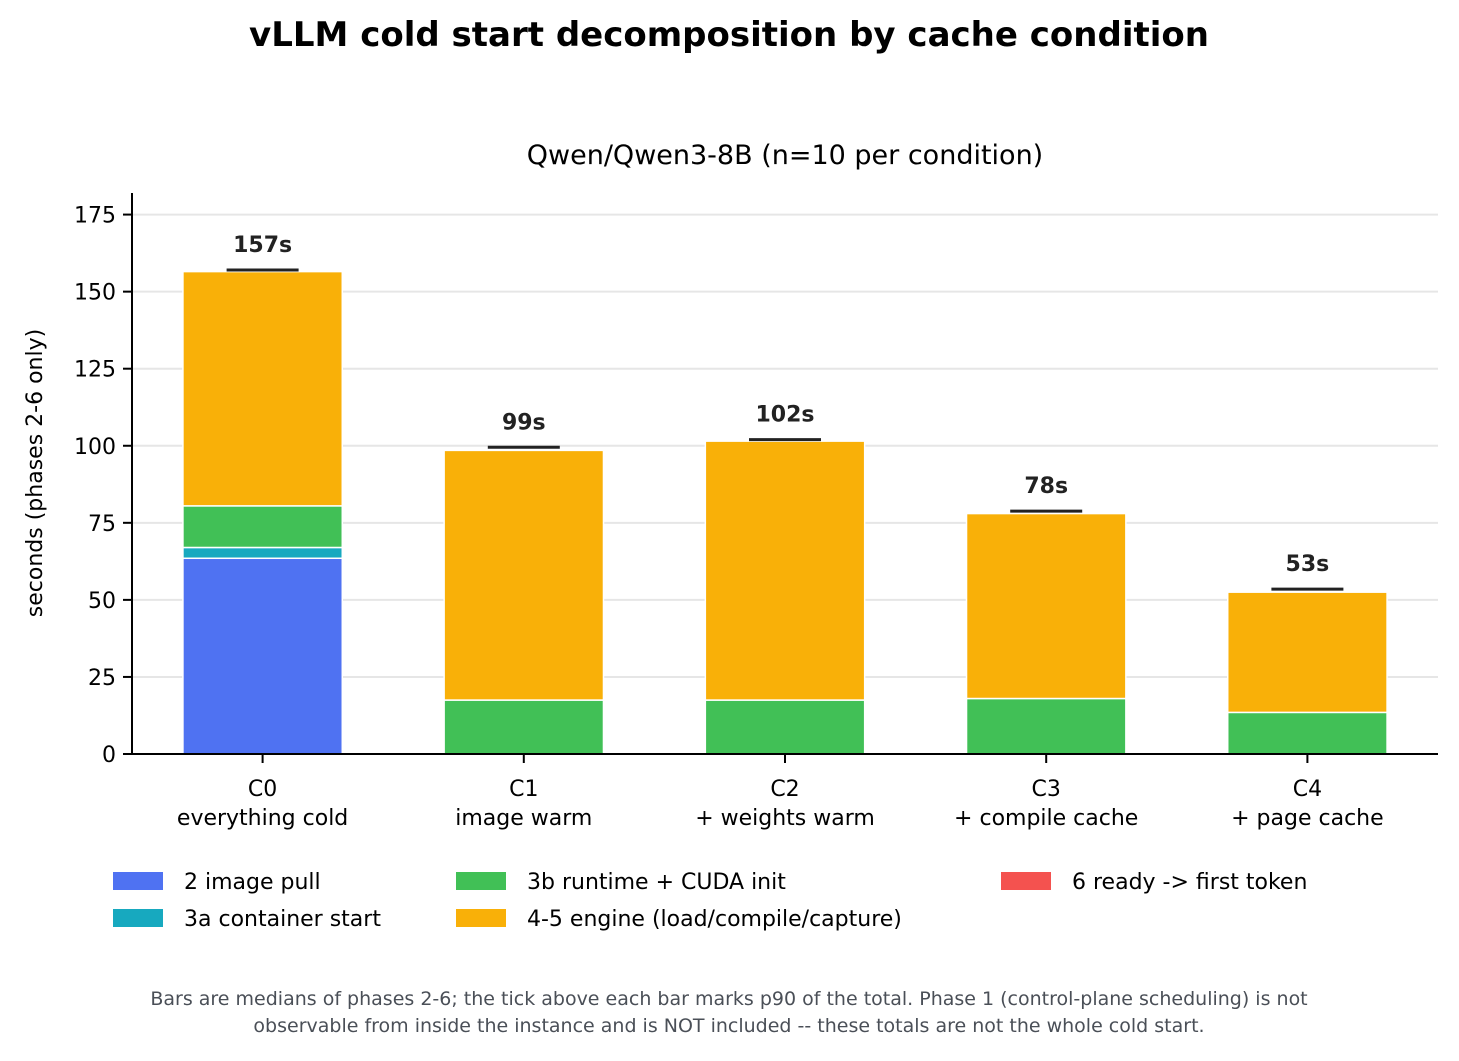  Describe the element at coordinates (1046, 789) in the screenshot. I see `x-tick-label: C3` at that location.